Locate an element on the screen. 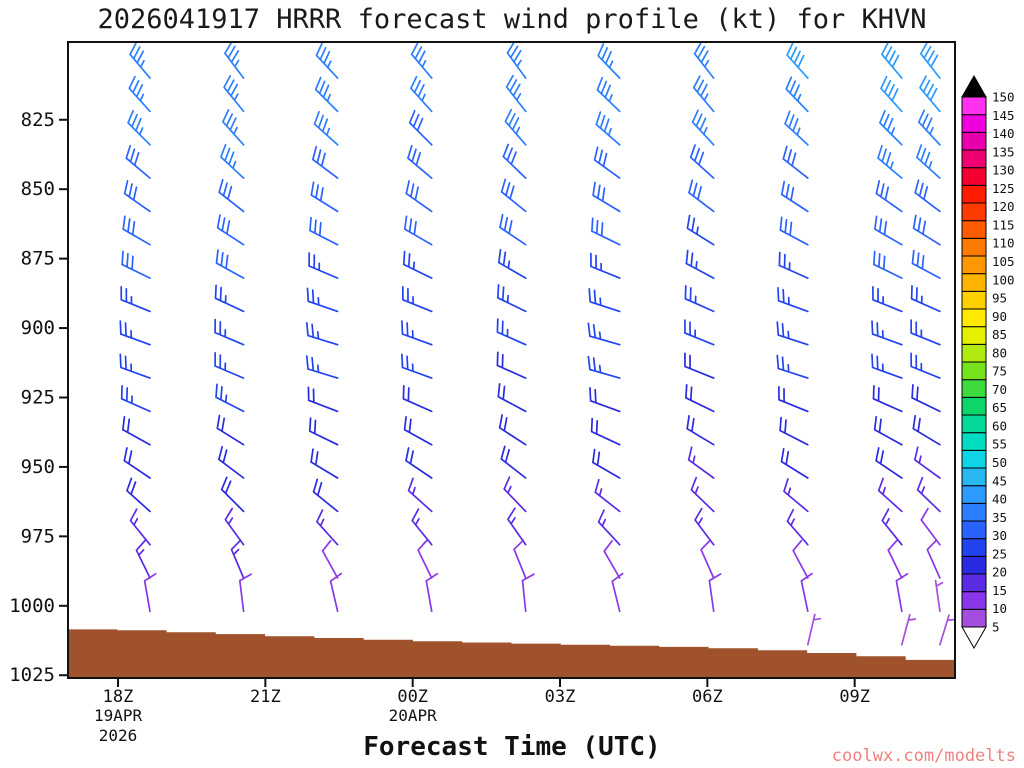 Image resolution: width=1024 pixels, height=768 pixels. colorbar-under-arrow is located at coordinates (974, 638).